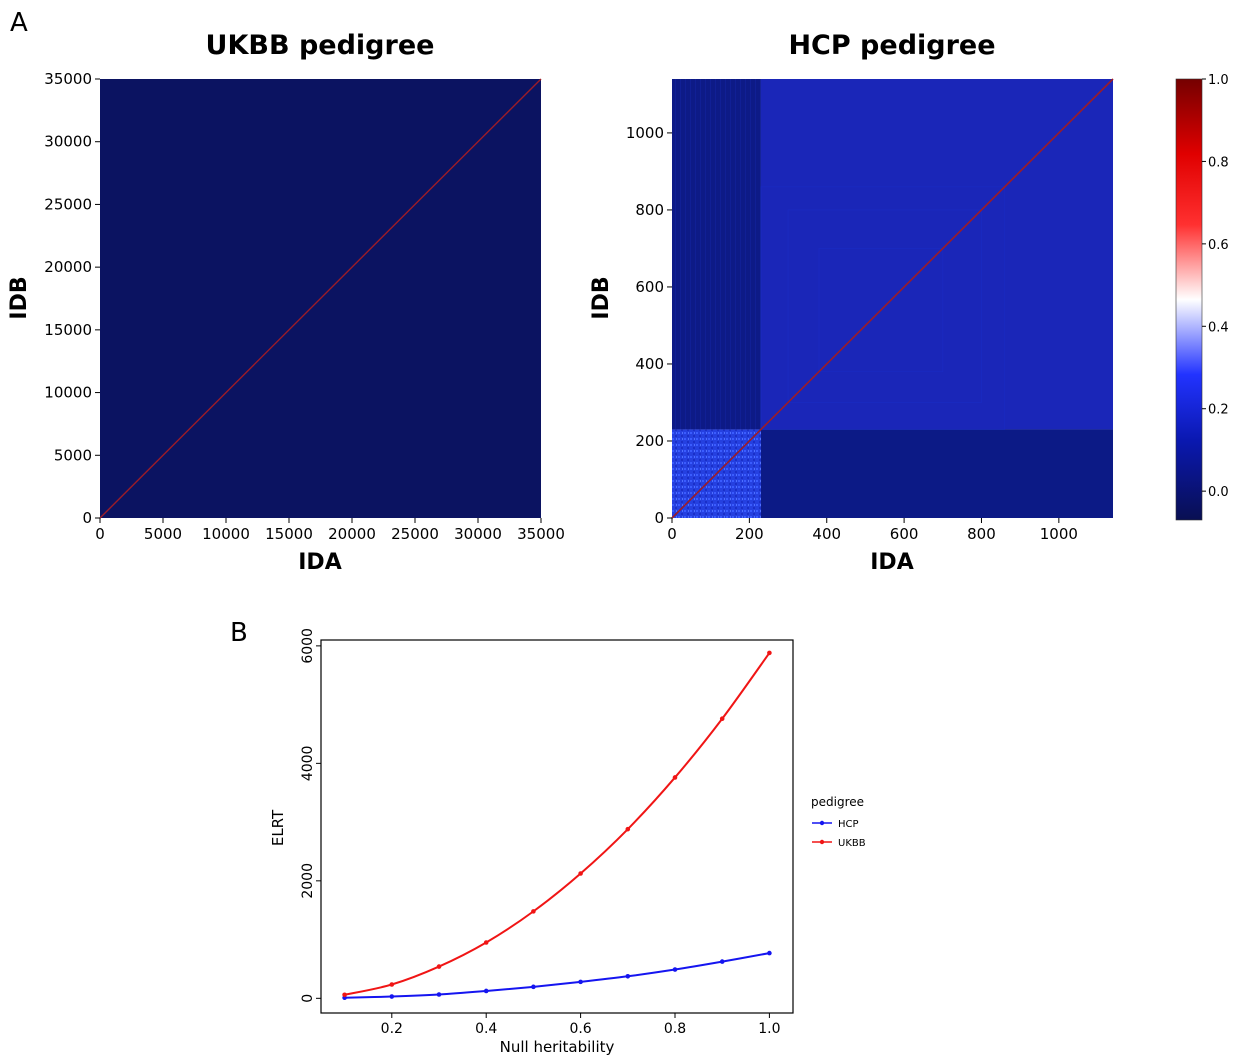 The height and width of the screenshot is (1057, 1251). Describe the element at coordinates (769, 1029) in the screenshot. I see `line-chart-x-tick-label: 1.0` at that location.